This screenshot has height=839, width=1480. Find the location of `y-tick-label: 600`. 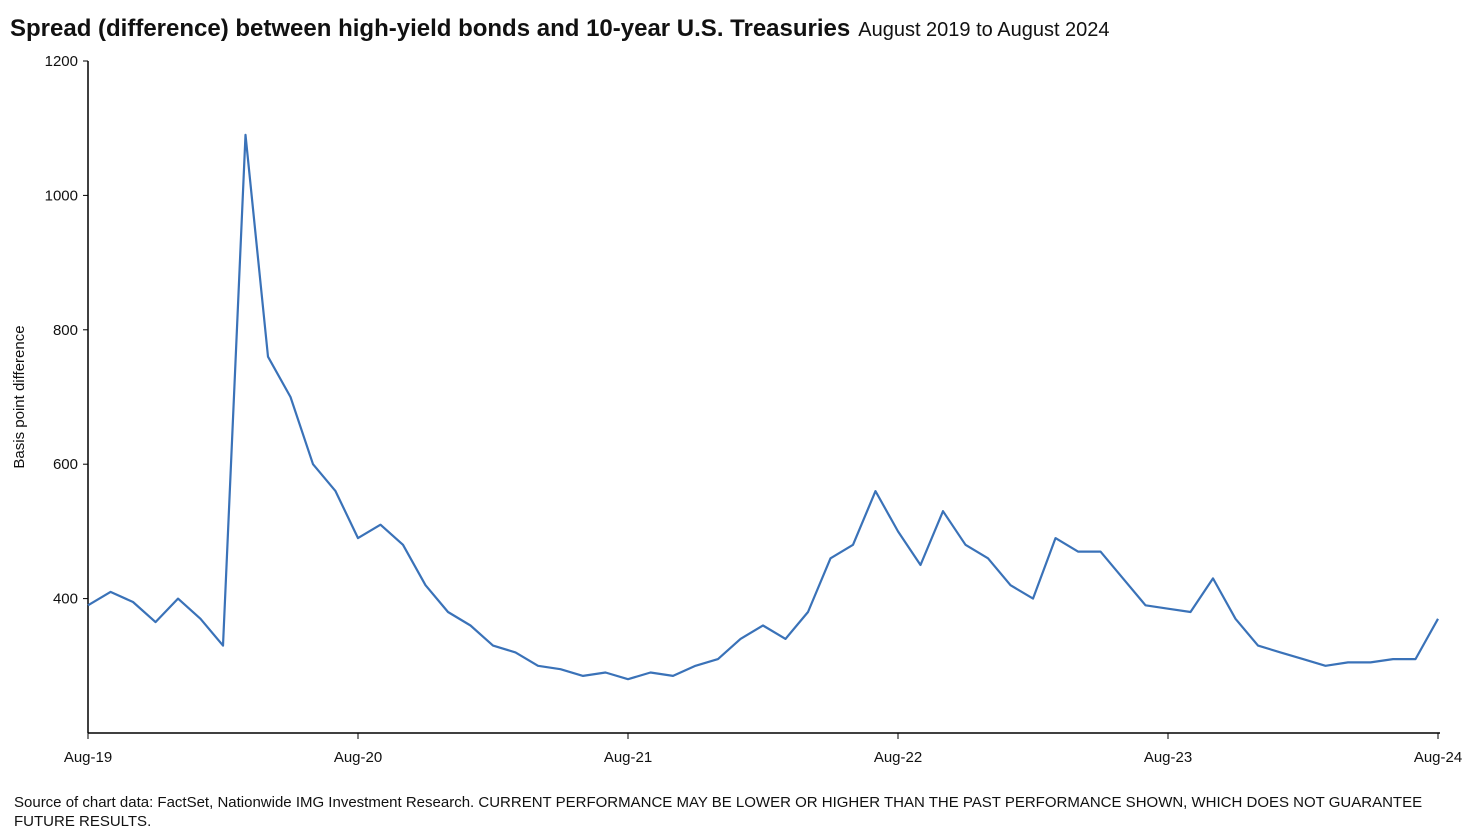

y-tick-label: 600 is located at coordinates (65, 464).